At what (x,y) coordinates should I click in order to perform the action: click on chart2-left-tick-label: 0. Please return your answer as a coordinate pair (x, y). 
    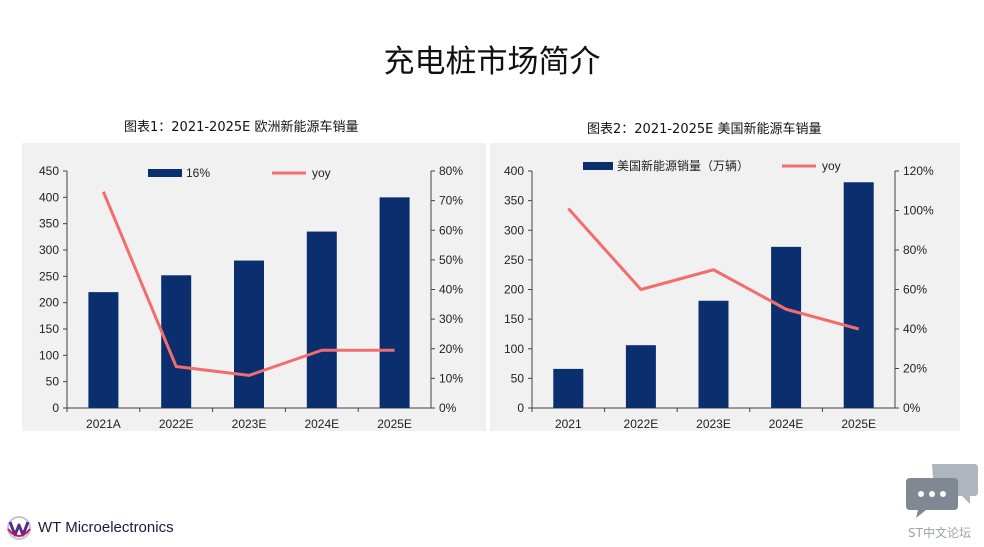
    Looking at the image, I should click on (520, 408).